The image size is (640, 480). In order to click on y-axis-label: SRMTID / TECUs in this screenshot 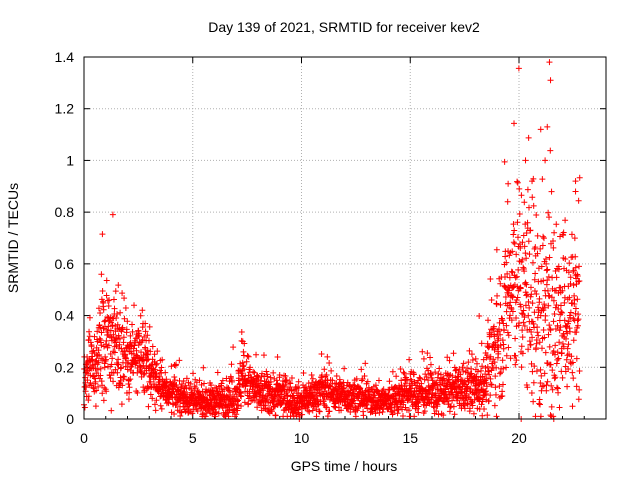, I will do `click(13, 238)`.